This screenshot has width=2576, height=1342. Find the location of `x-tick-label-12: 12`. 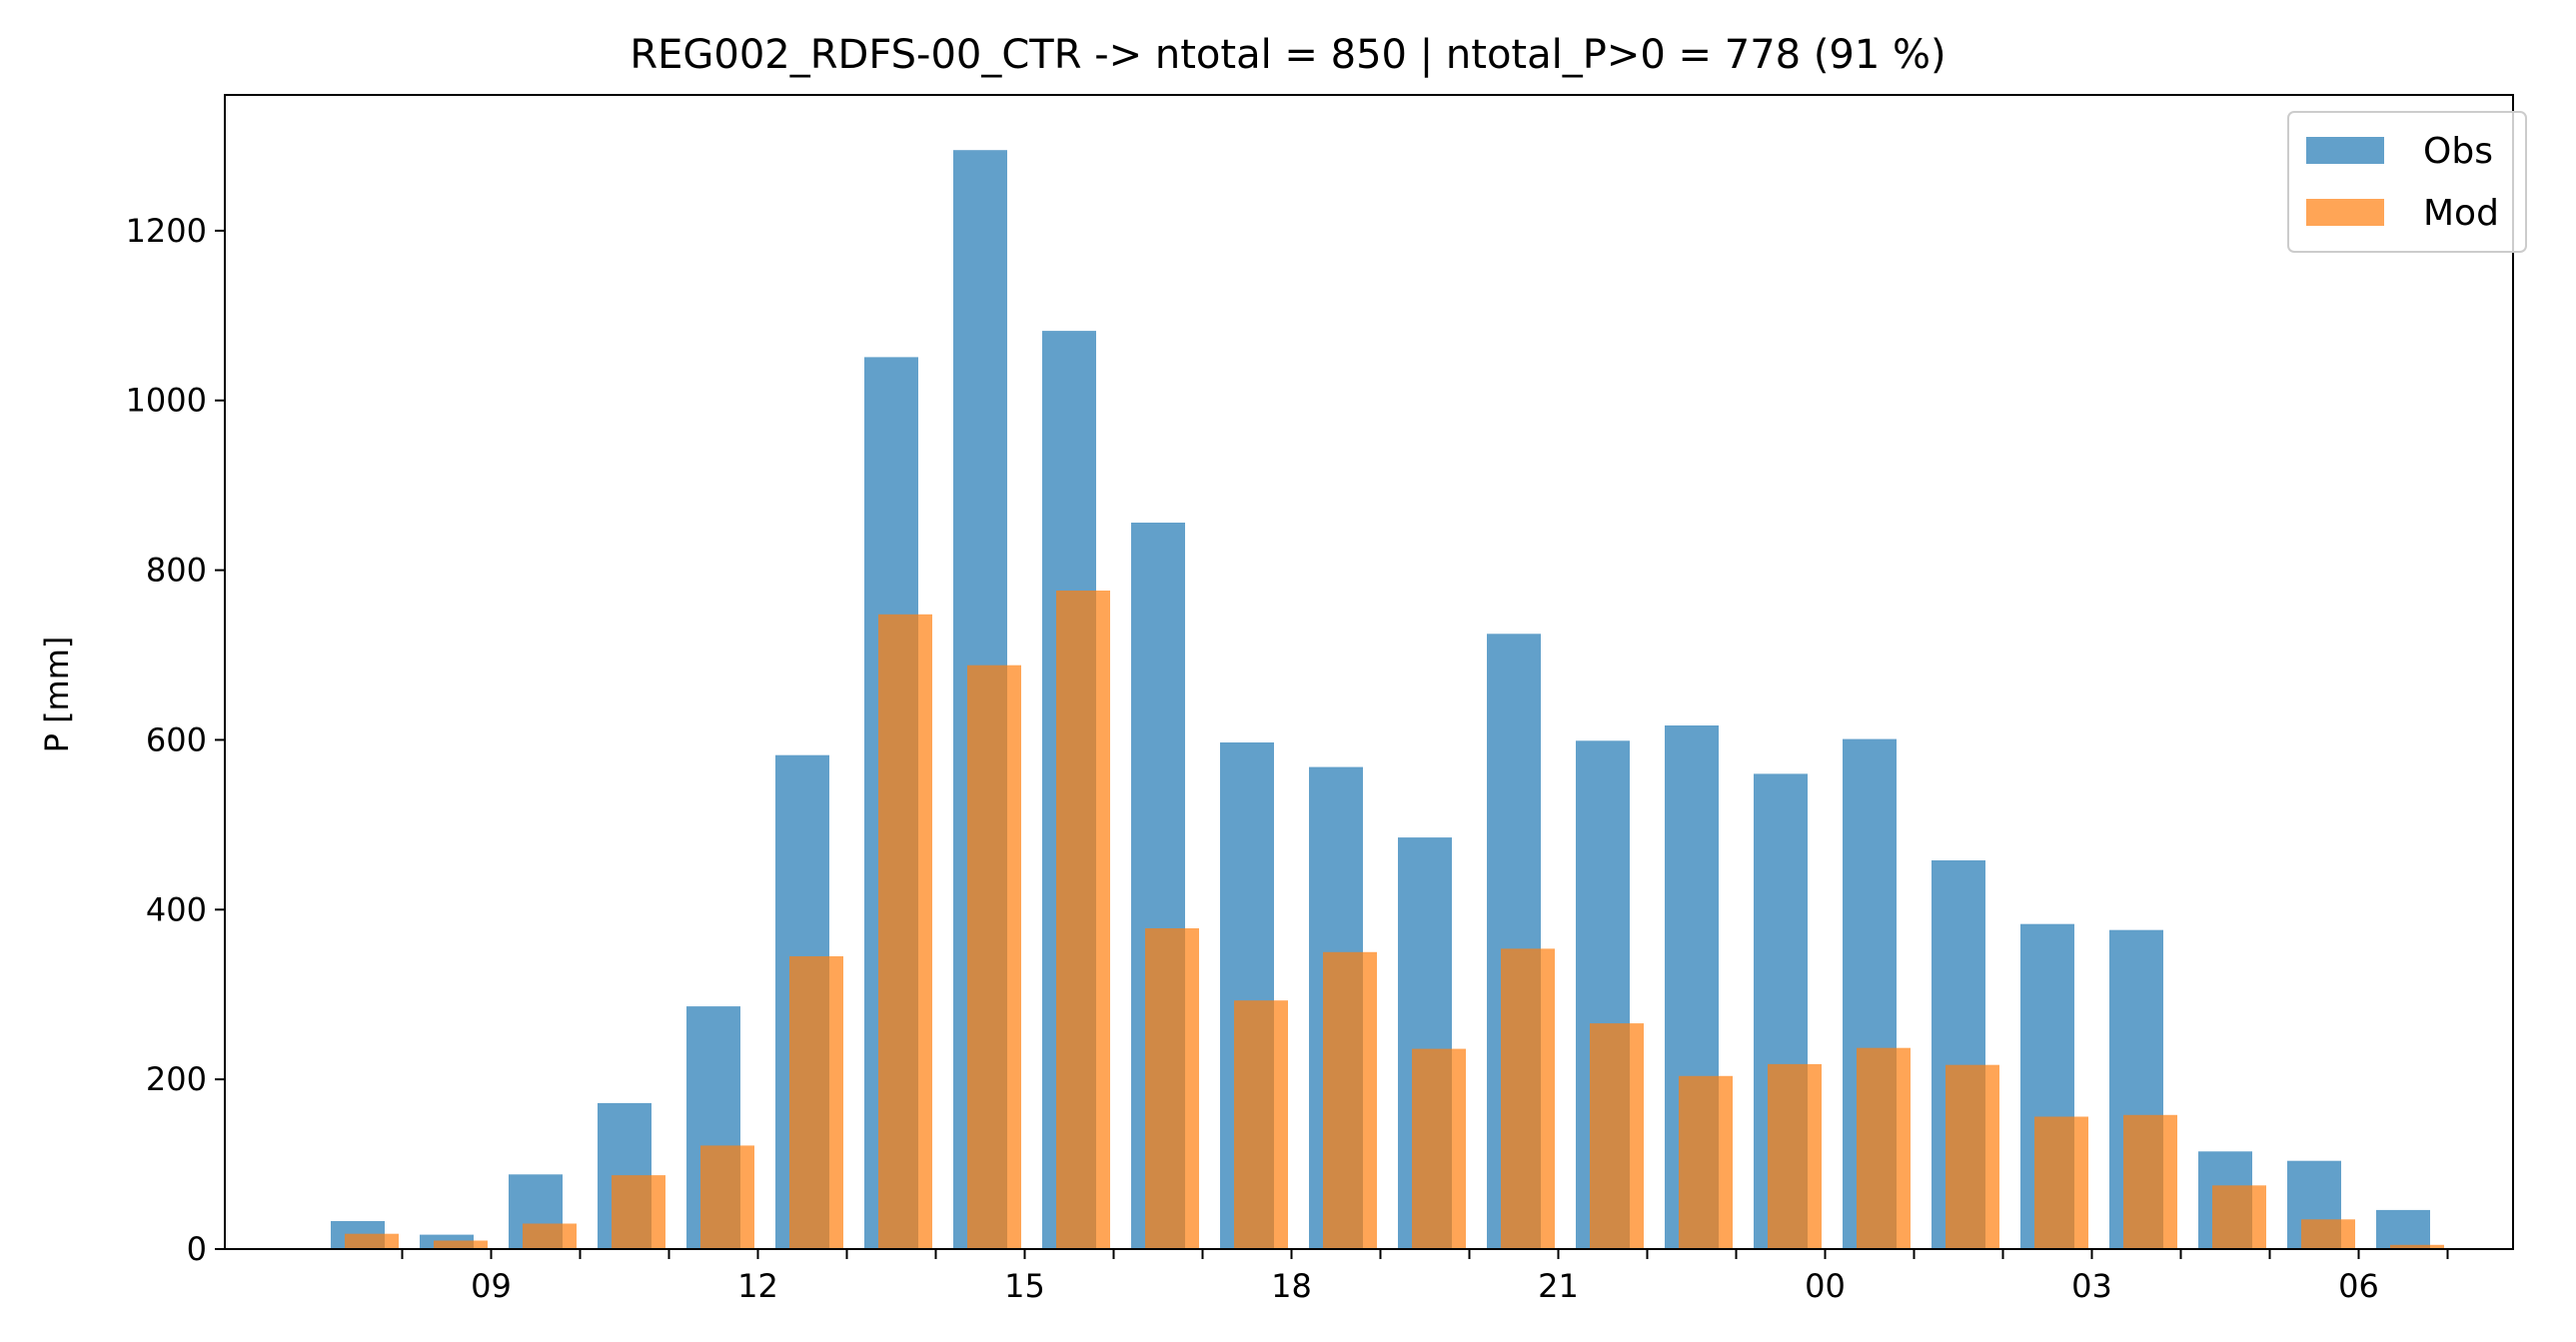

x-tick-label-12: 12 is located at coordinates (757, 1286).